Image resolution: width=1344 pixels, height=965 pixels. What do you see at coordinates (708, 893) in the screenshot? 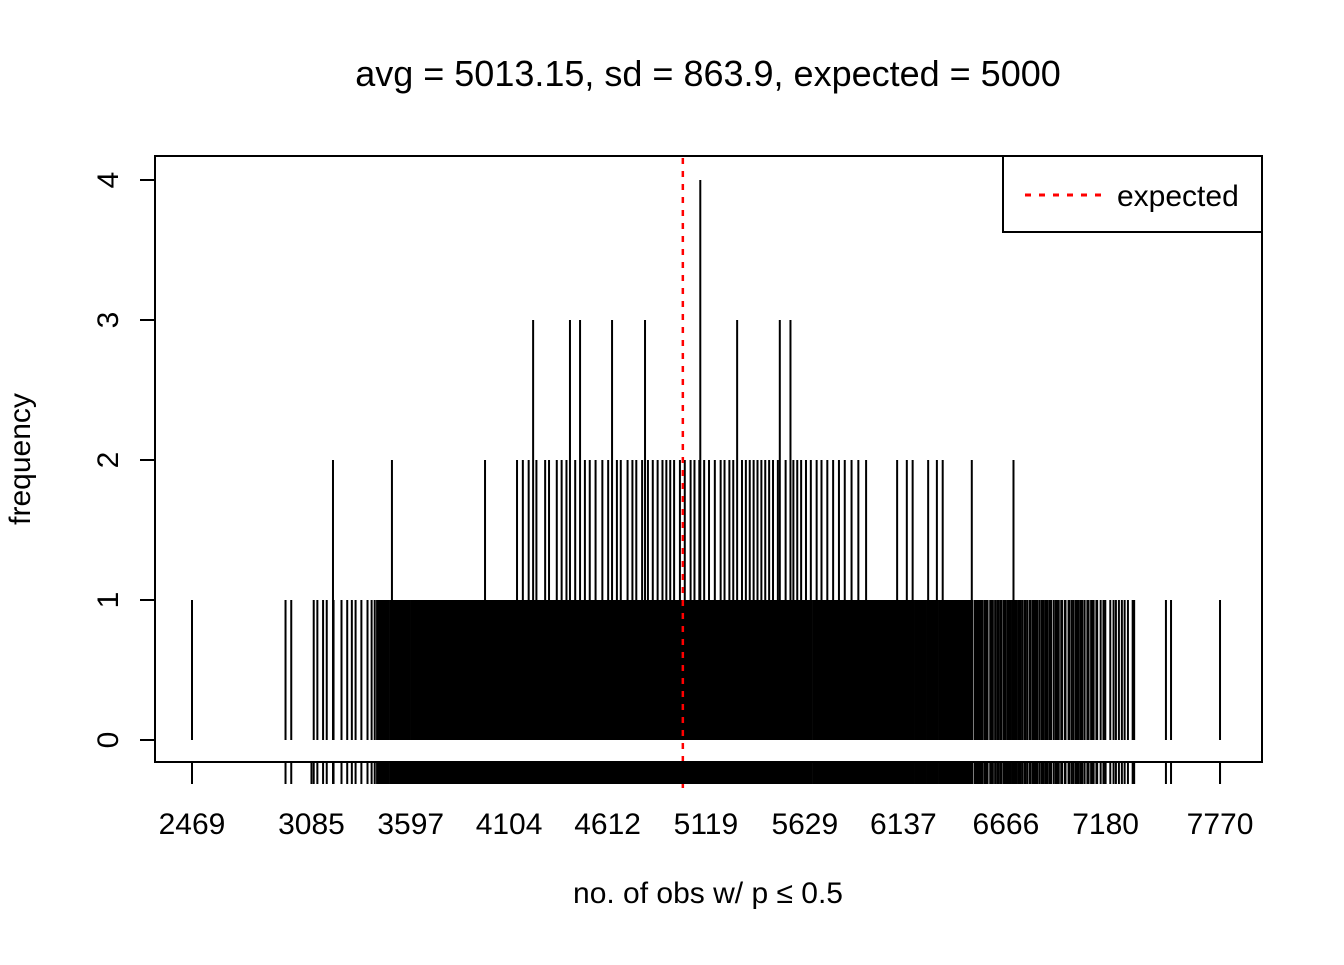
I see `x-axis-label: no. of obs w/ p ≤ 0.5` at bounding box center [708, 893].